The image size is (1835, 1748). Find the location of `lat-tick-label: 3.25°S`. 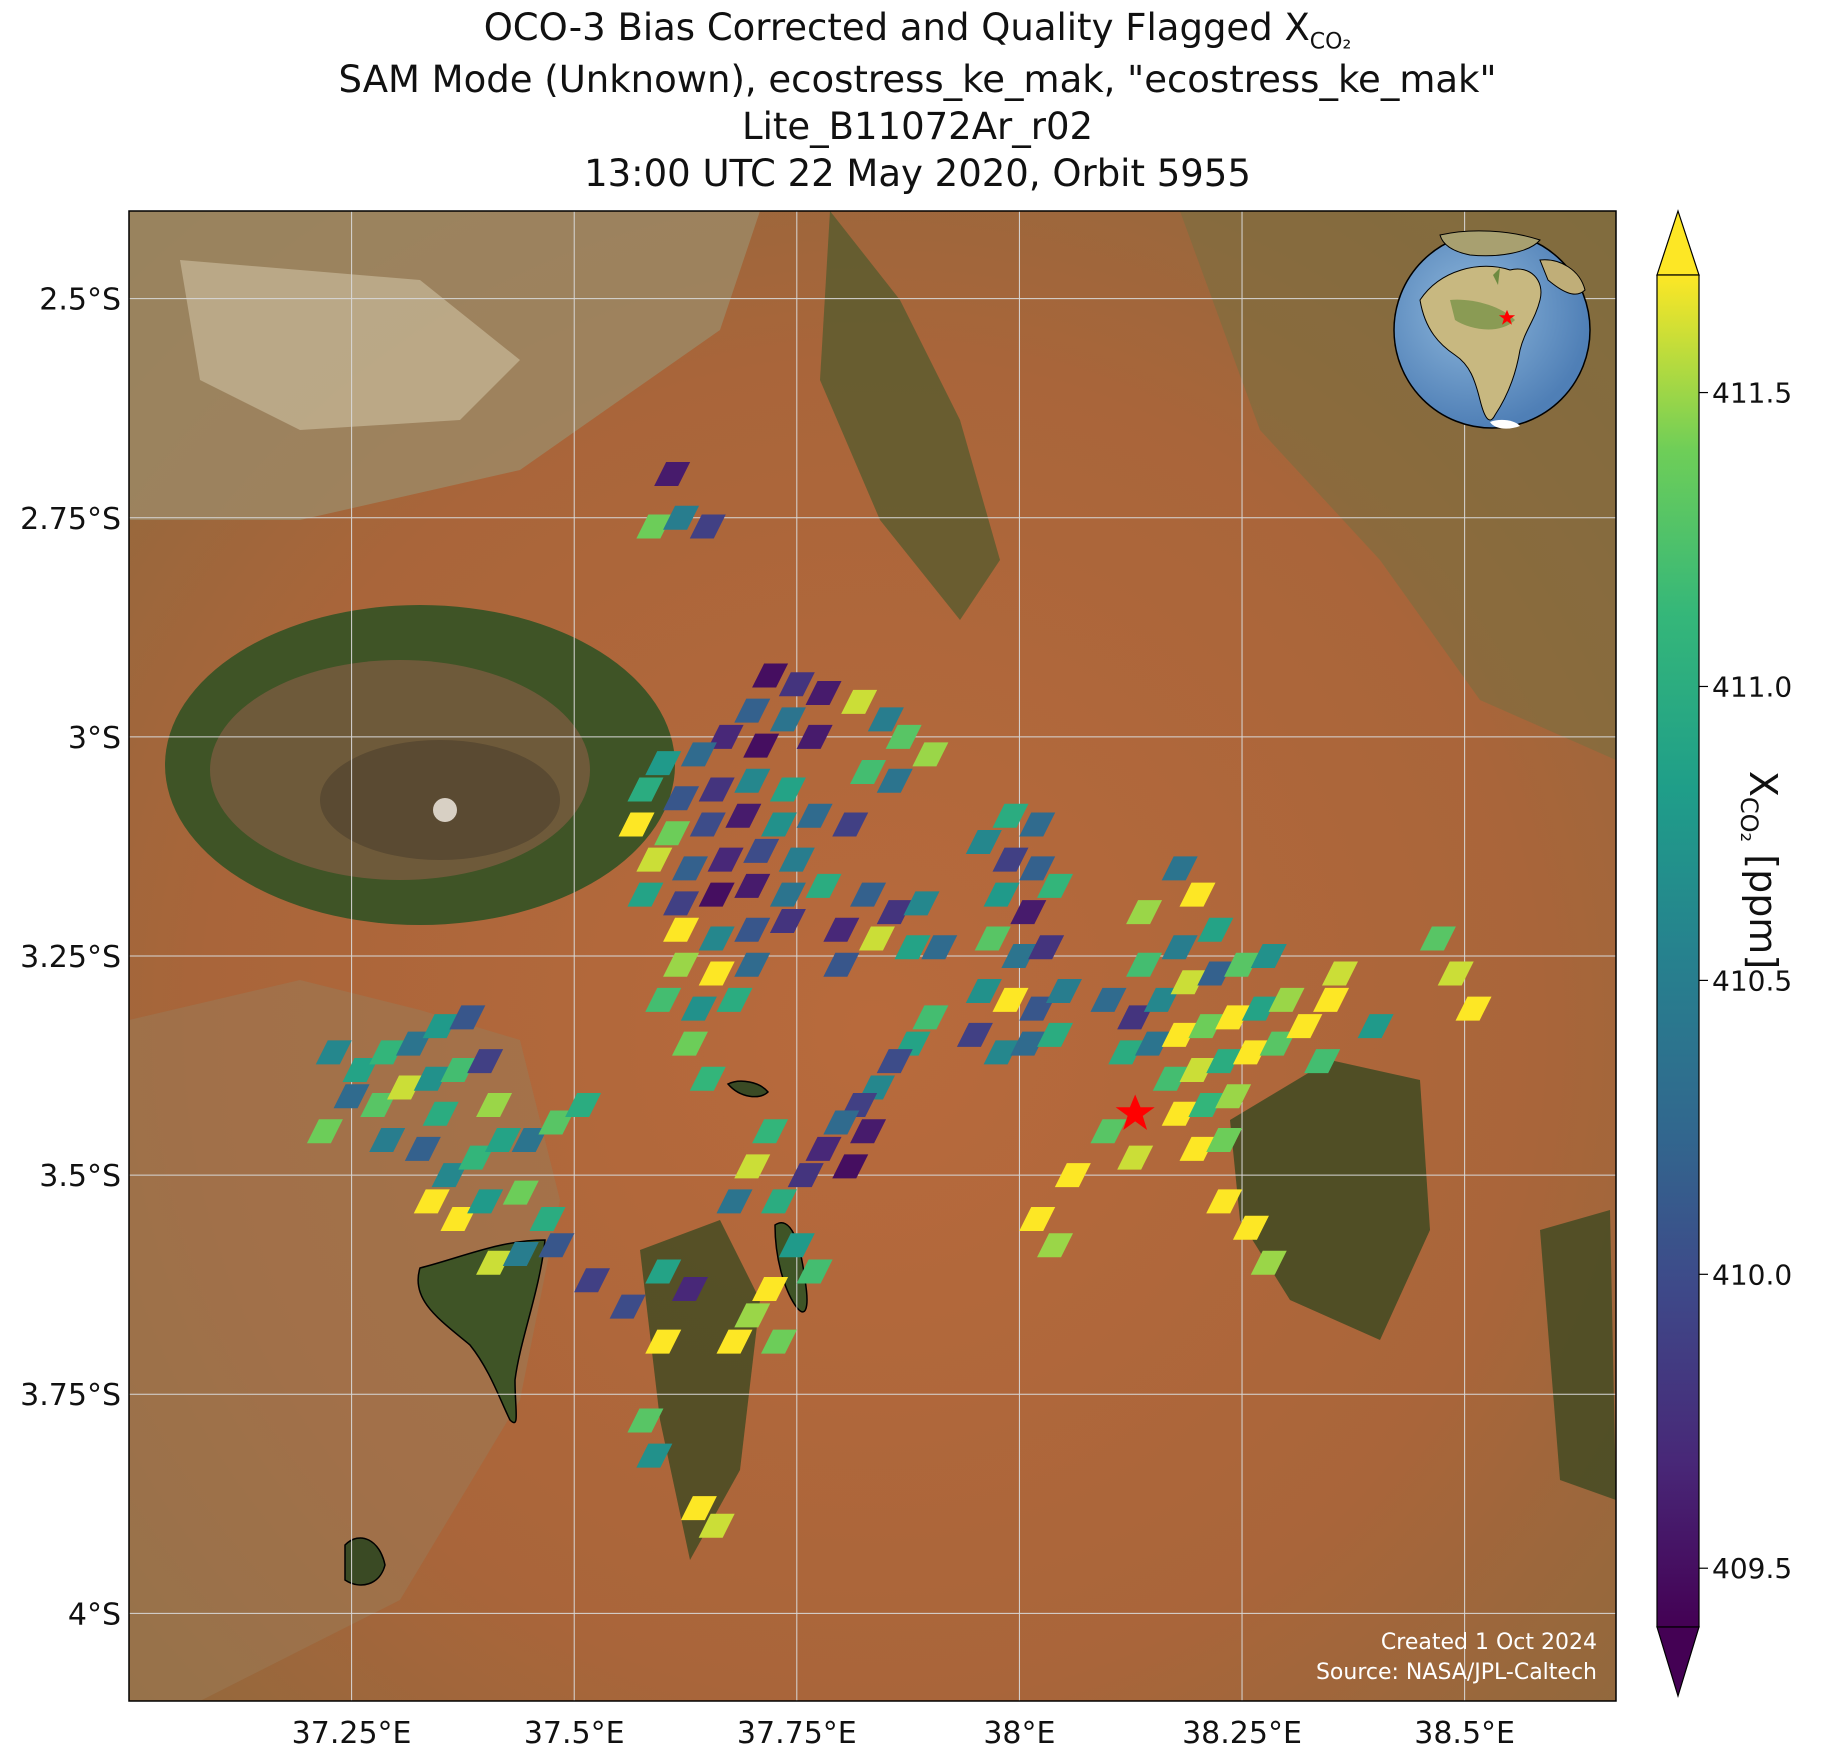

lat-tick-label: 3.25°S is located at coordinates (70, 957).